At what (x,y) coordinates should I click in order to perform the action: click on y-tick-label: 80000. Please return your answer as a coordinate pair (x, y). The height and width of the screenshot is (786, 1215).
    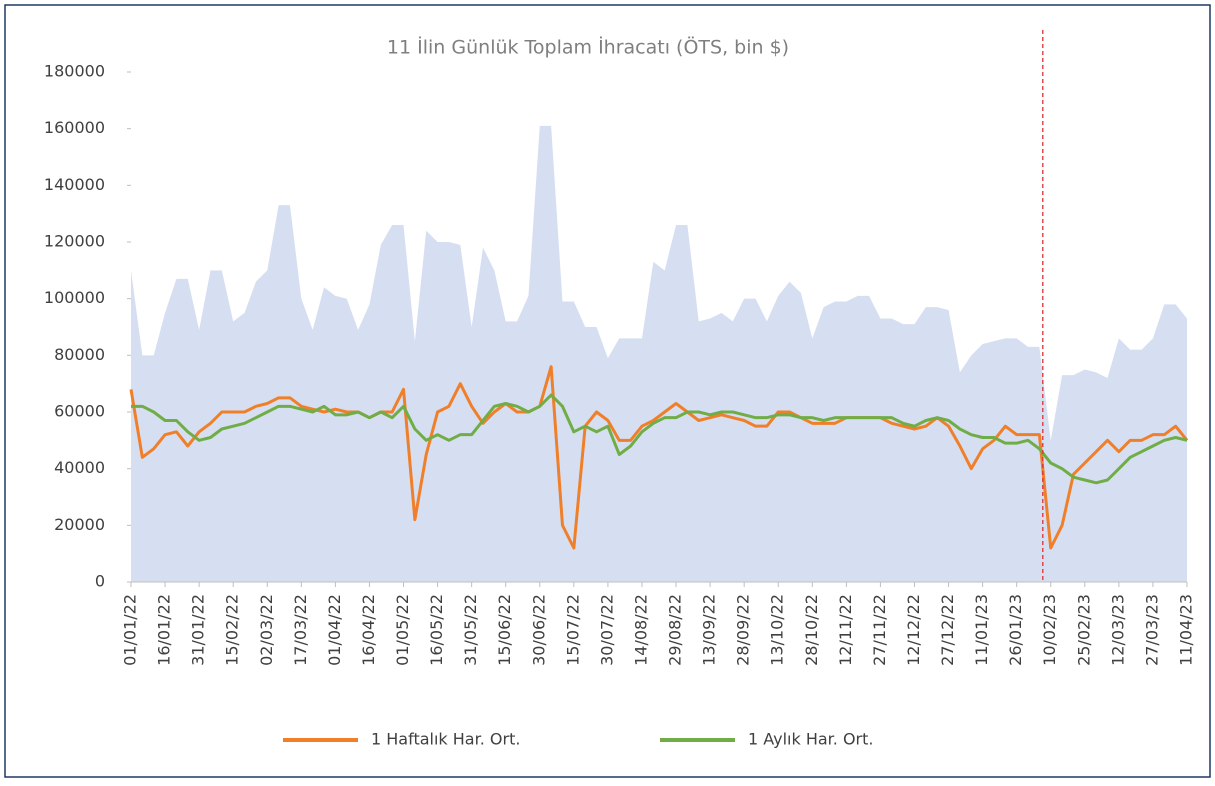
    Looking at the image, I should click on (79, 354).